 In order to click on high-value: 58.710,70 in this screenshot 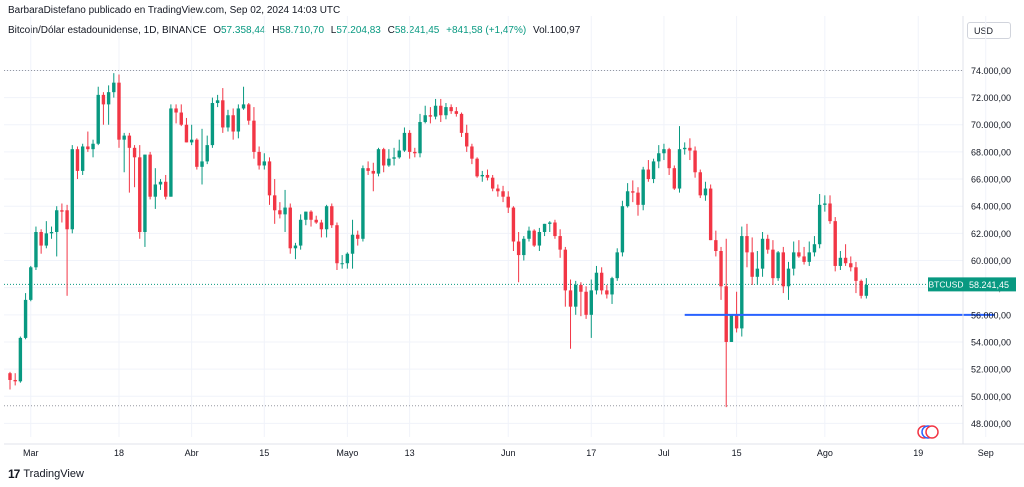, I will do `click(302, 30)`.